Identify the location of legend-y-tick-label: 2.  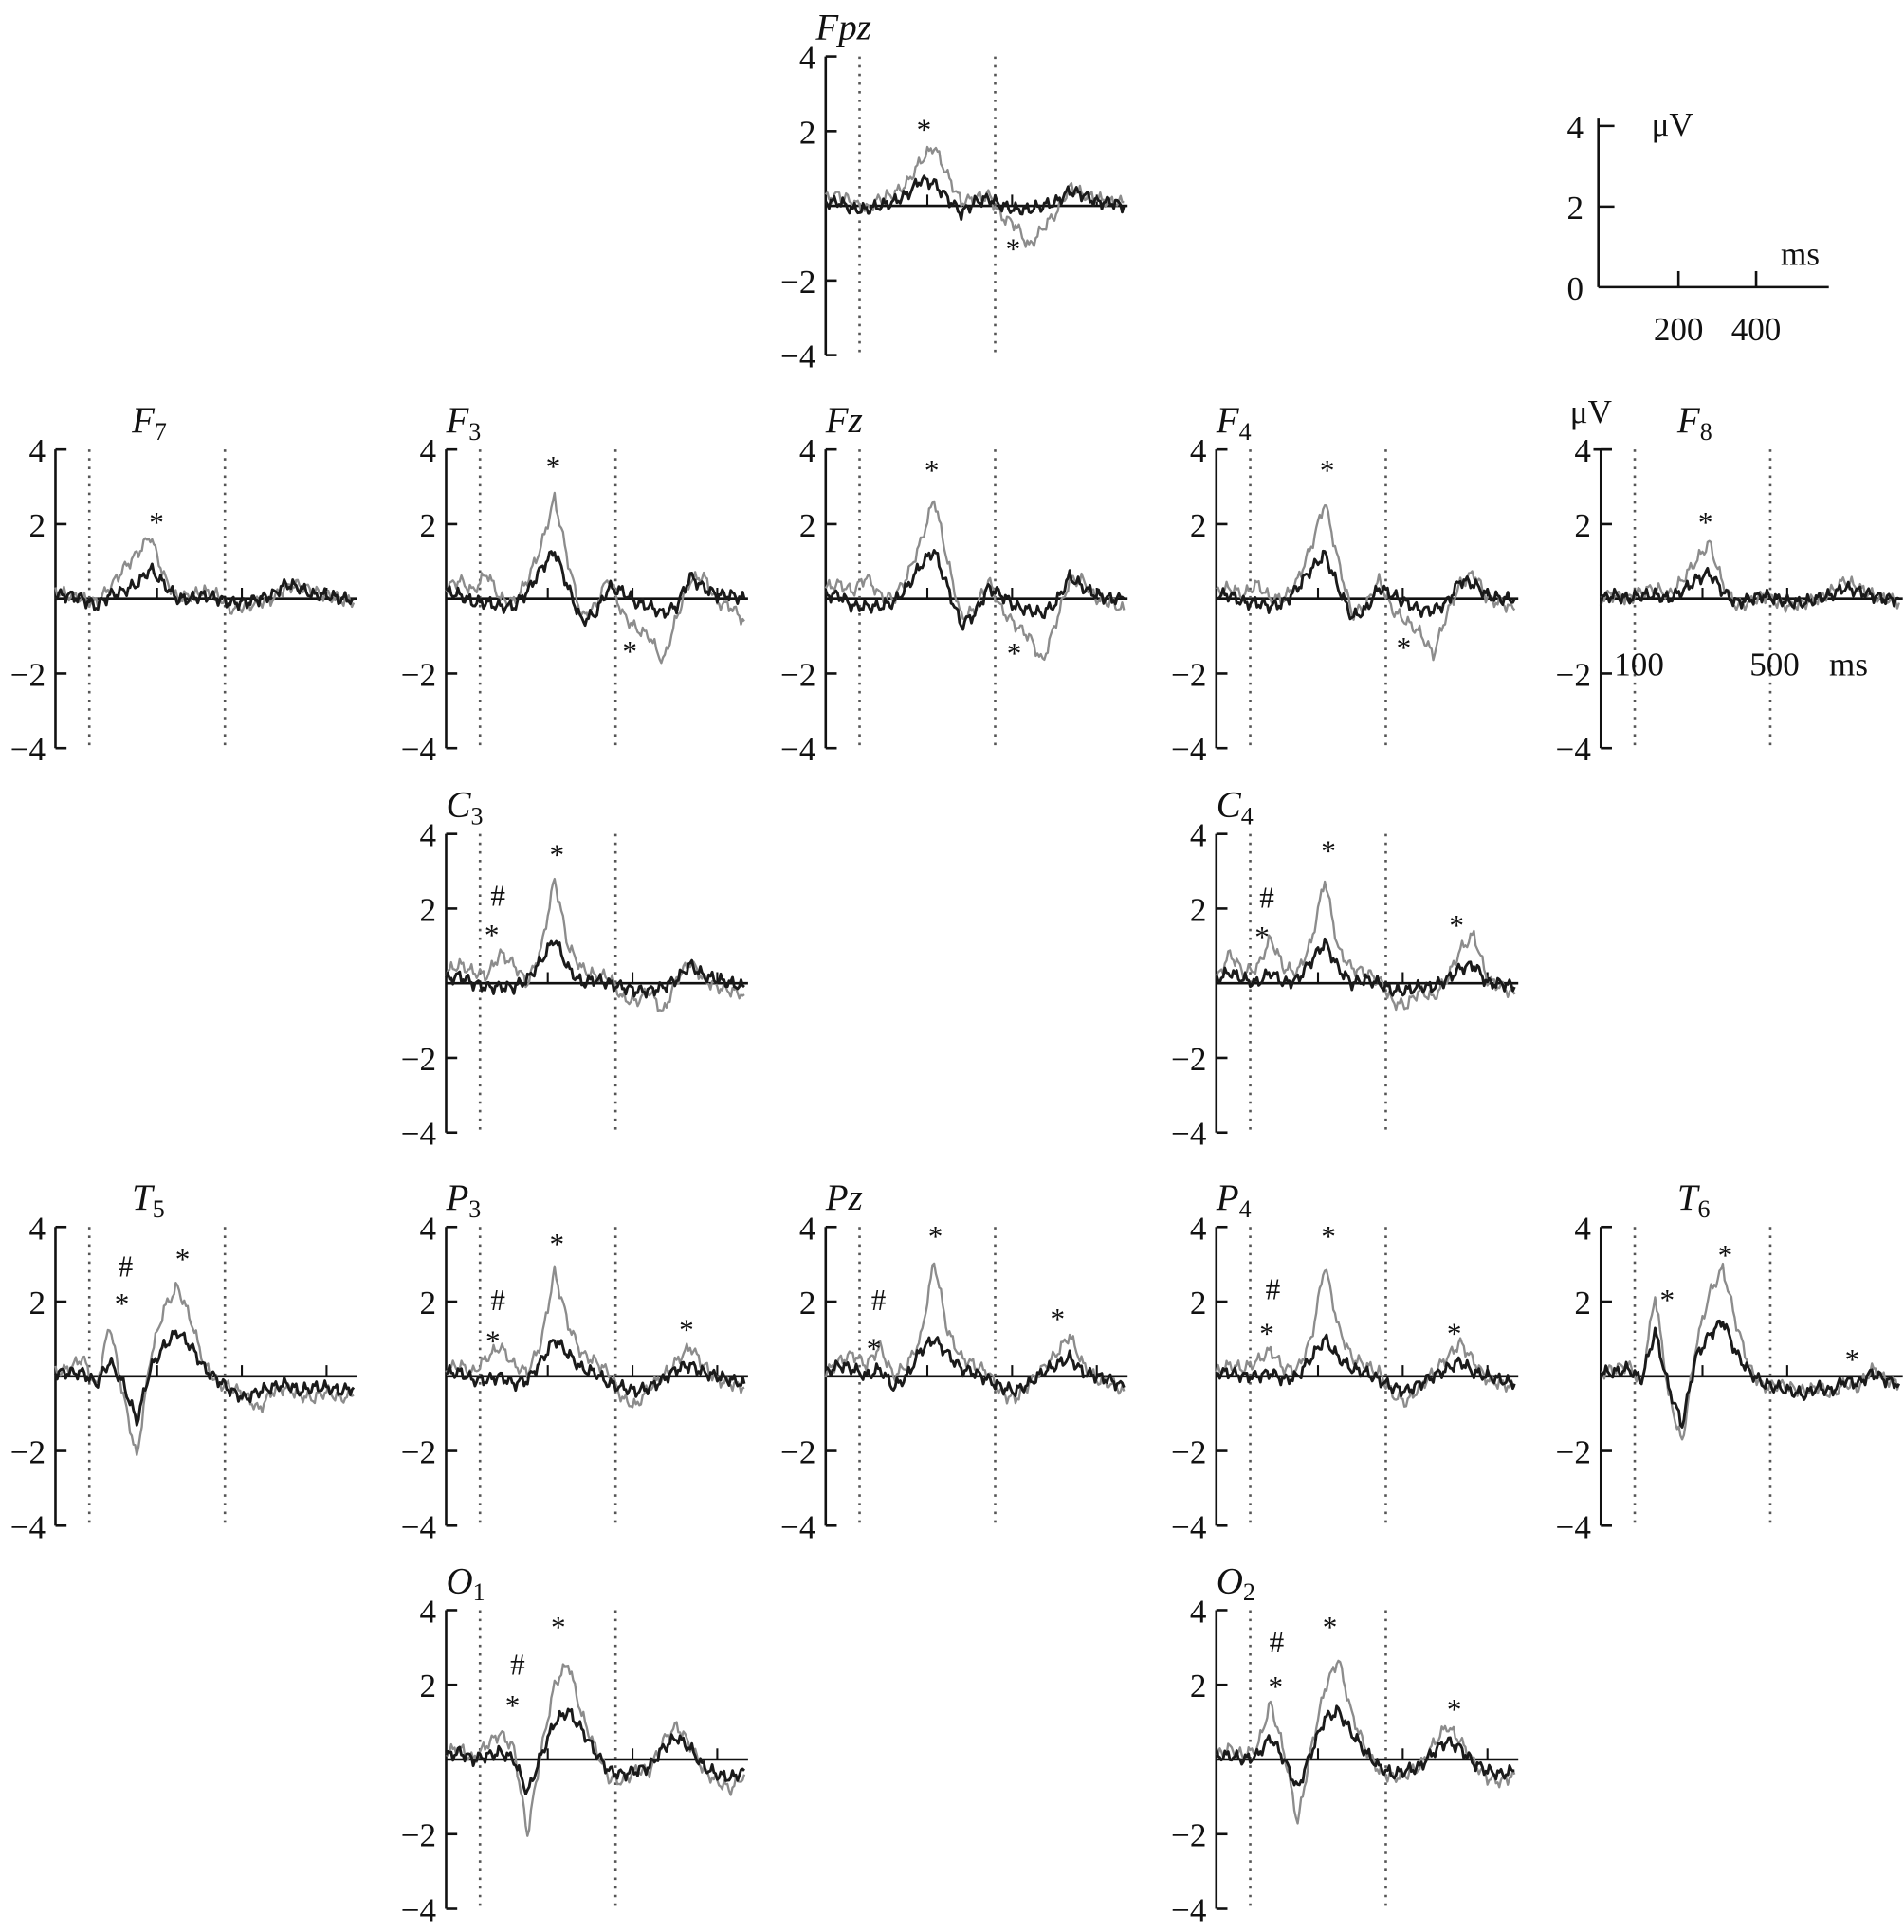
(1576, 209).